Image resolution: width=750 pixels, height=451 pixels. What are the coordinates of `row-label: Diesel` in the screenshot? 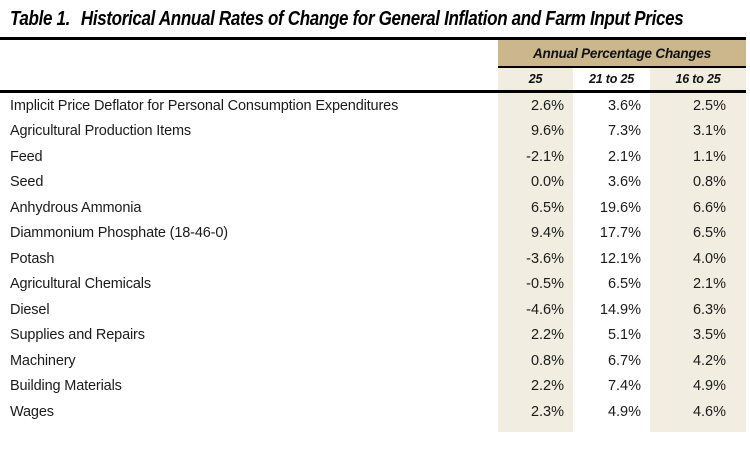 It's located at (30, 309).